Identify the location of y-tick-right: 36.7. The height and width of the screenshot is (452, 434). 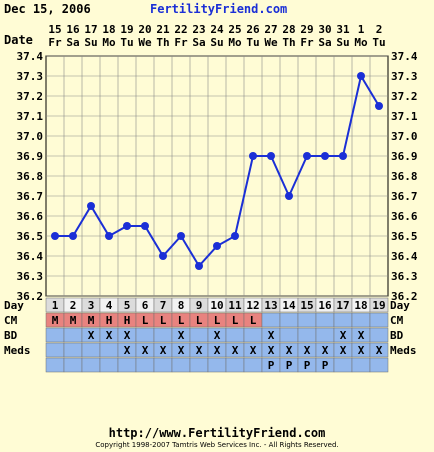
(404, 196).